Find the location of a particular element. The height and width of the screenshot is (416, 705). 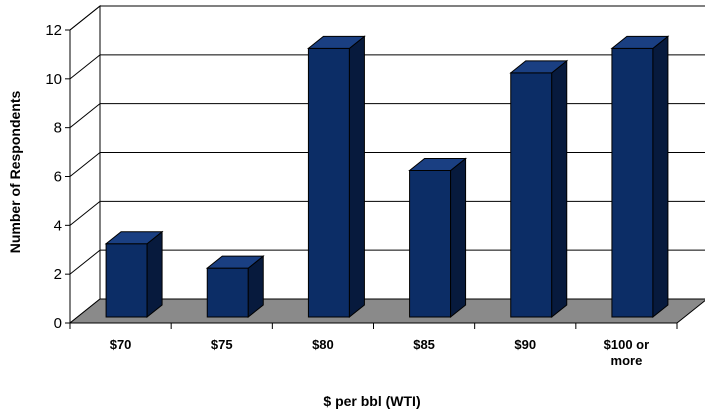

x-tick-label-line: $85 is located at coordinates (424, 344).